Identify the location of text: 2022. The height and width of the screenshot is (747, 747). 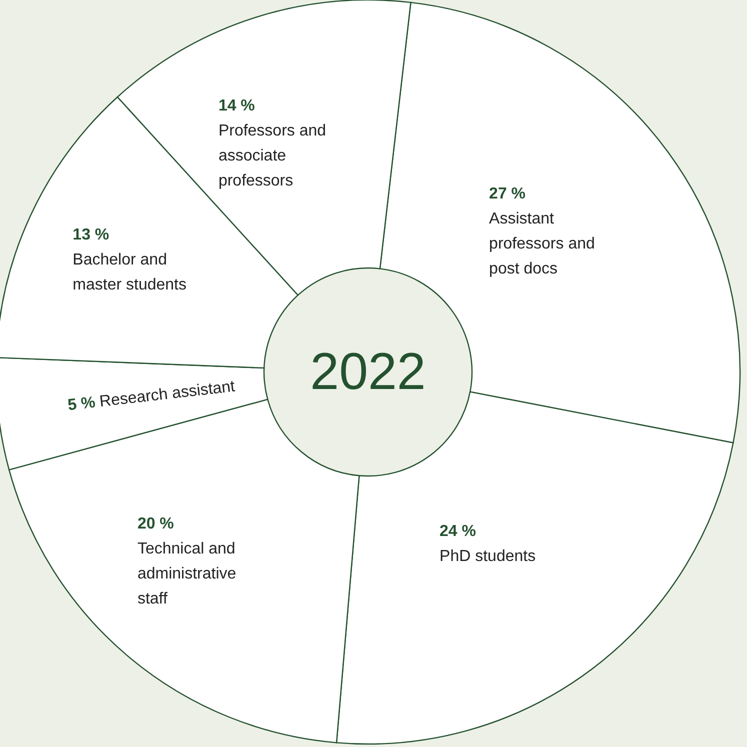
(368, 372).